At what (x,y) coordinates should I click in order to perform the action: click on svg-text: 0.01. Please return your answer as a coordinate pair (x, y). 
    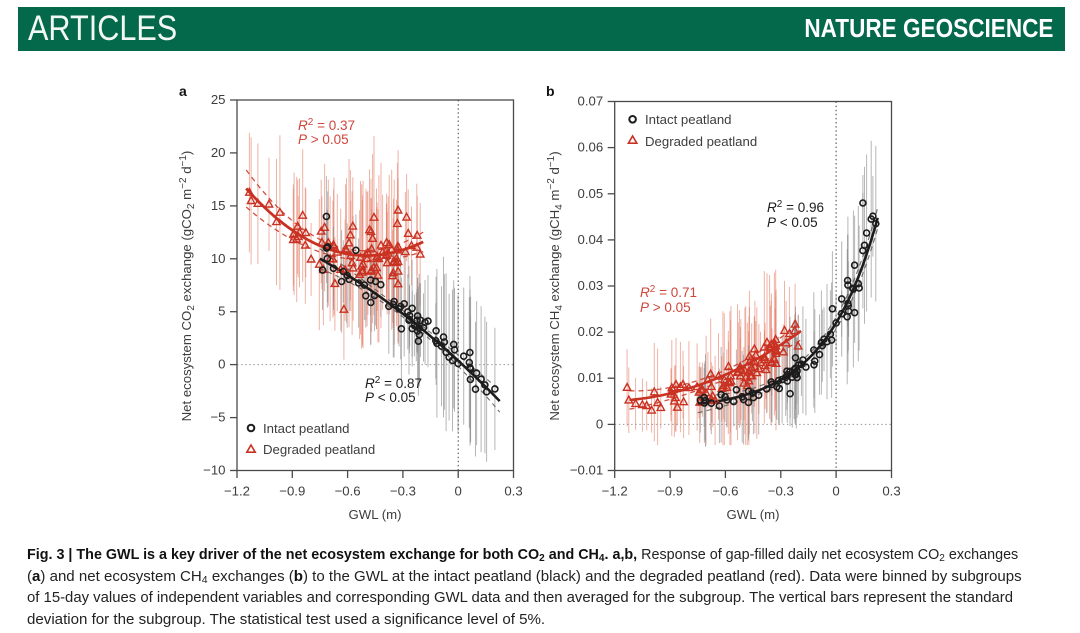
    Looking at the image, I should click on (591, 377).